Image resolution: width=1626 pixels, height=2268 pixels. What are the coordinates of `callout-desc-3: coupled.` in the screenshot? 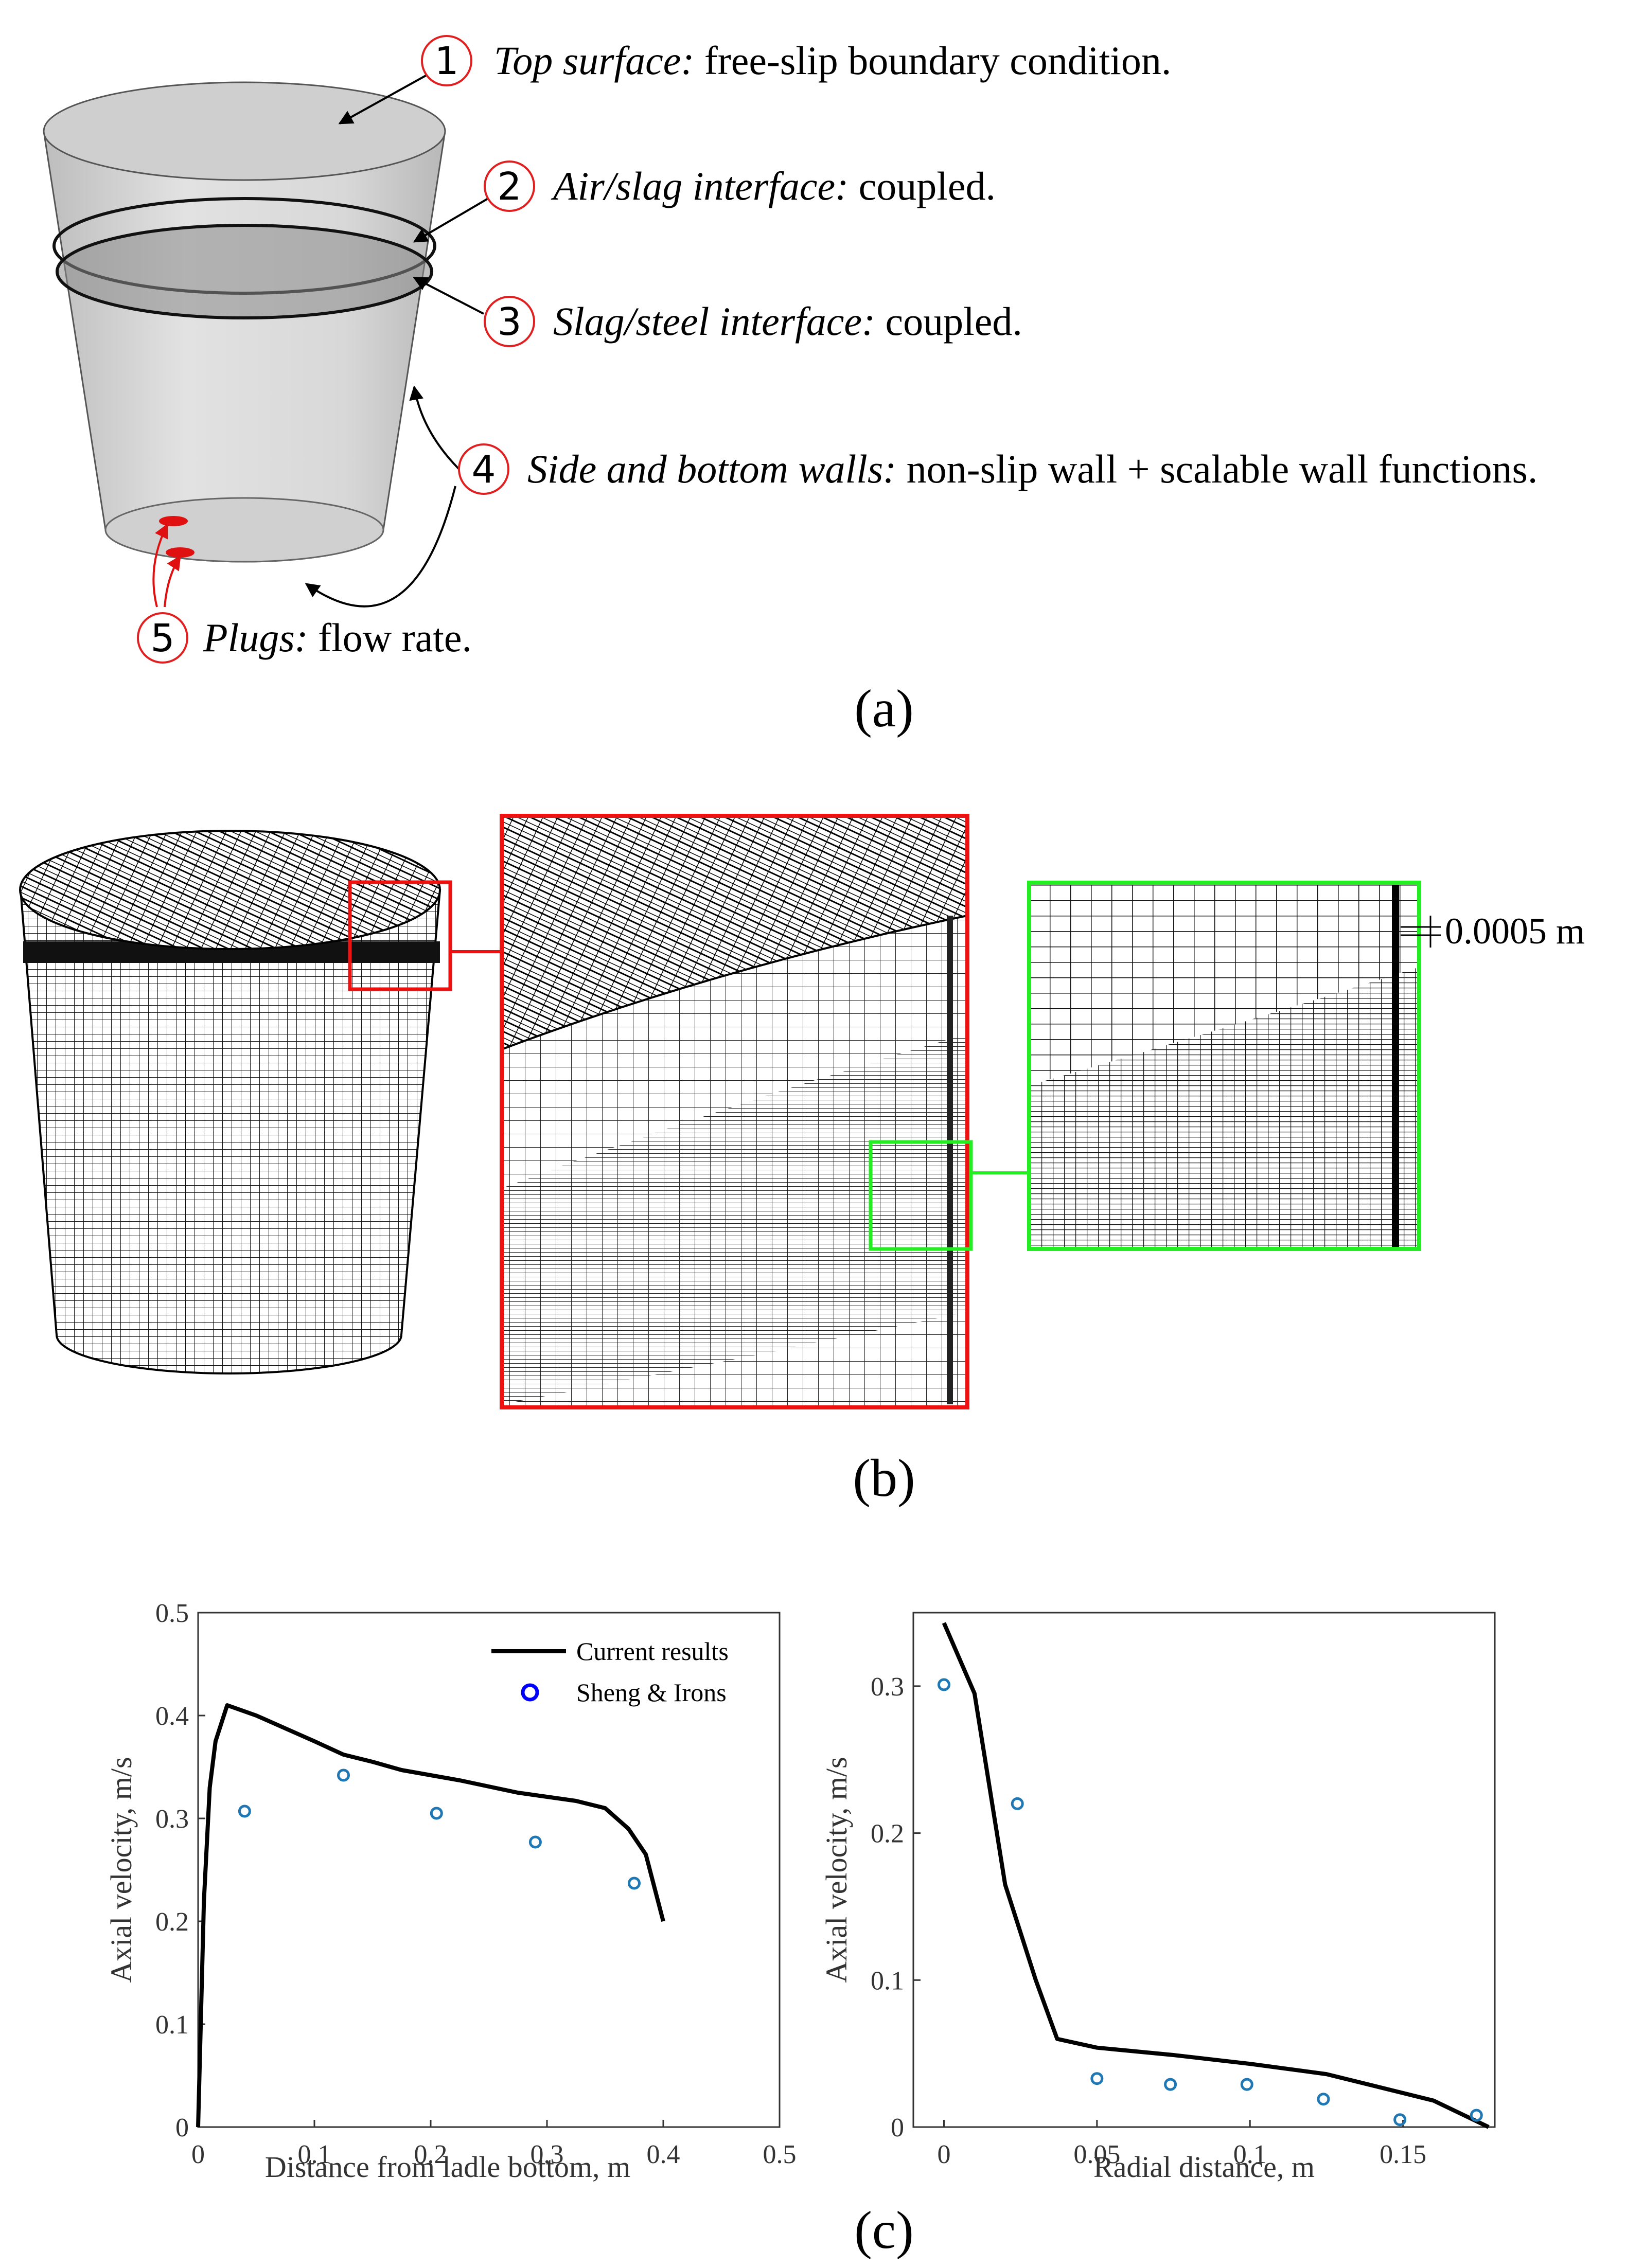 It's located at (948, 321).